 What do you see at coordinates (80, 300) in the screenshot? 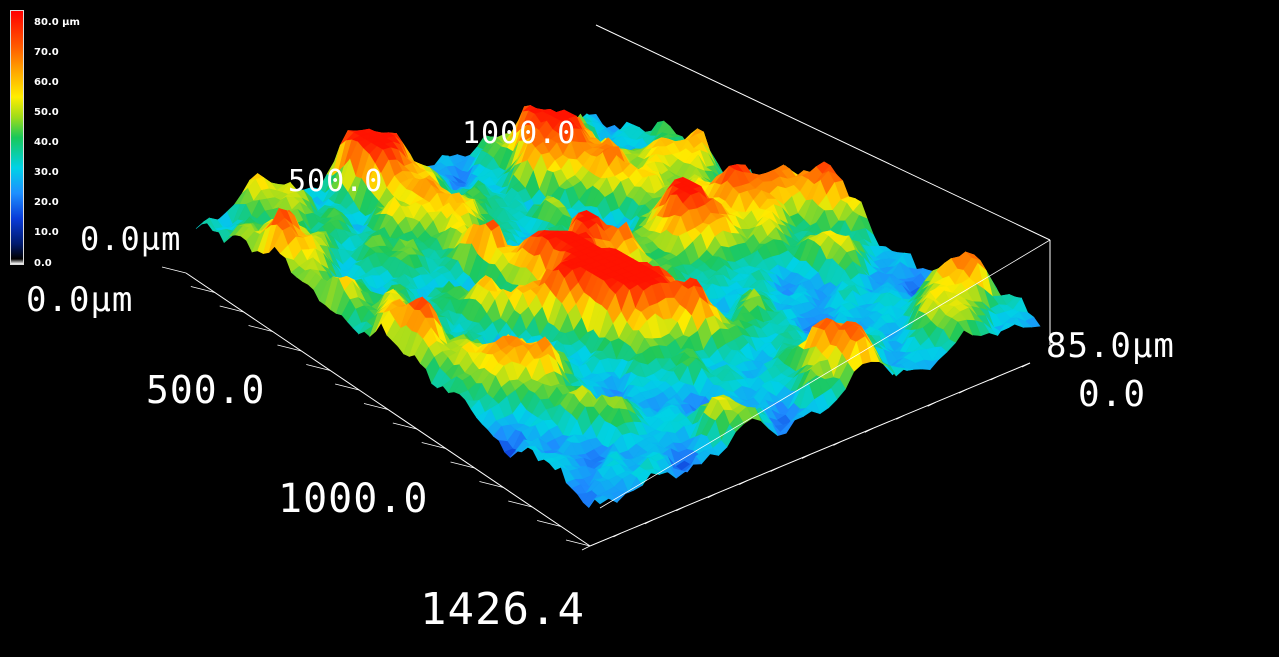
I see `x-axis-origin-label: 0.0µm` at bounding box center [80, 300].